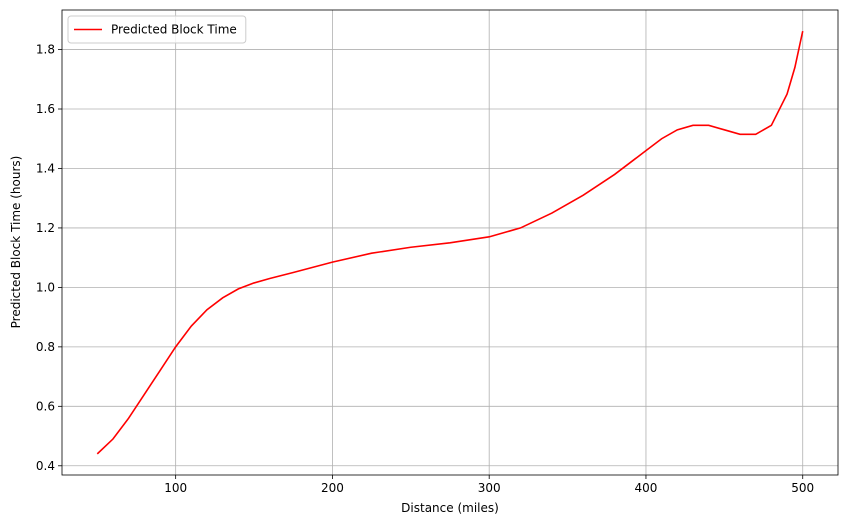 This screenshot has width=846, height=525. What do you see at coordinates (45, 347) in the screenshot?
I see `y-tick-label: 0.8` at bounding box center [45, 347].